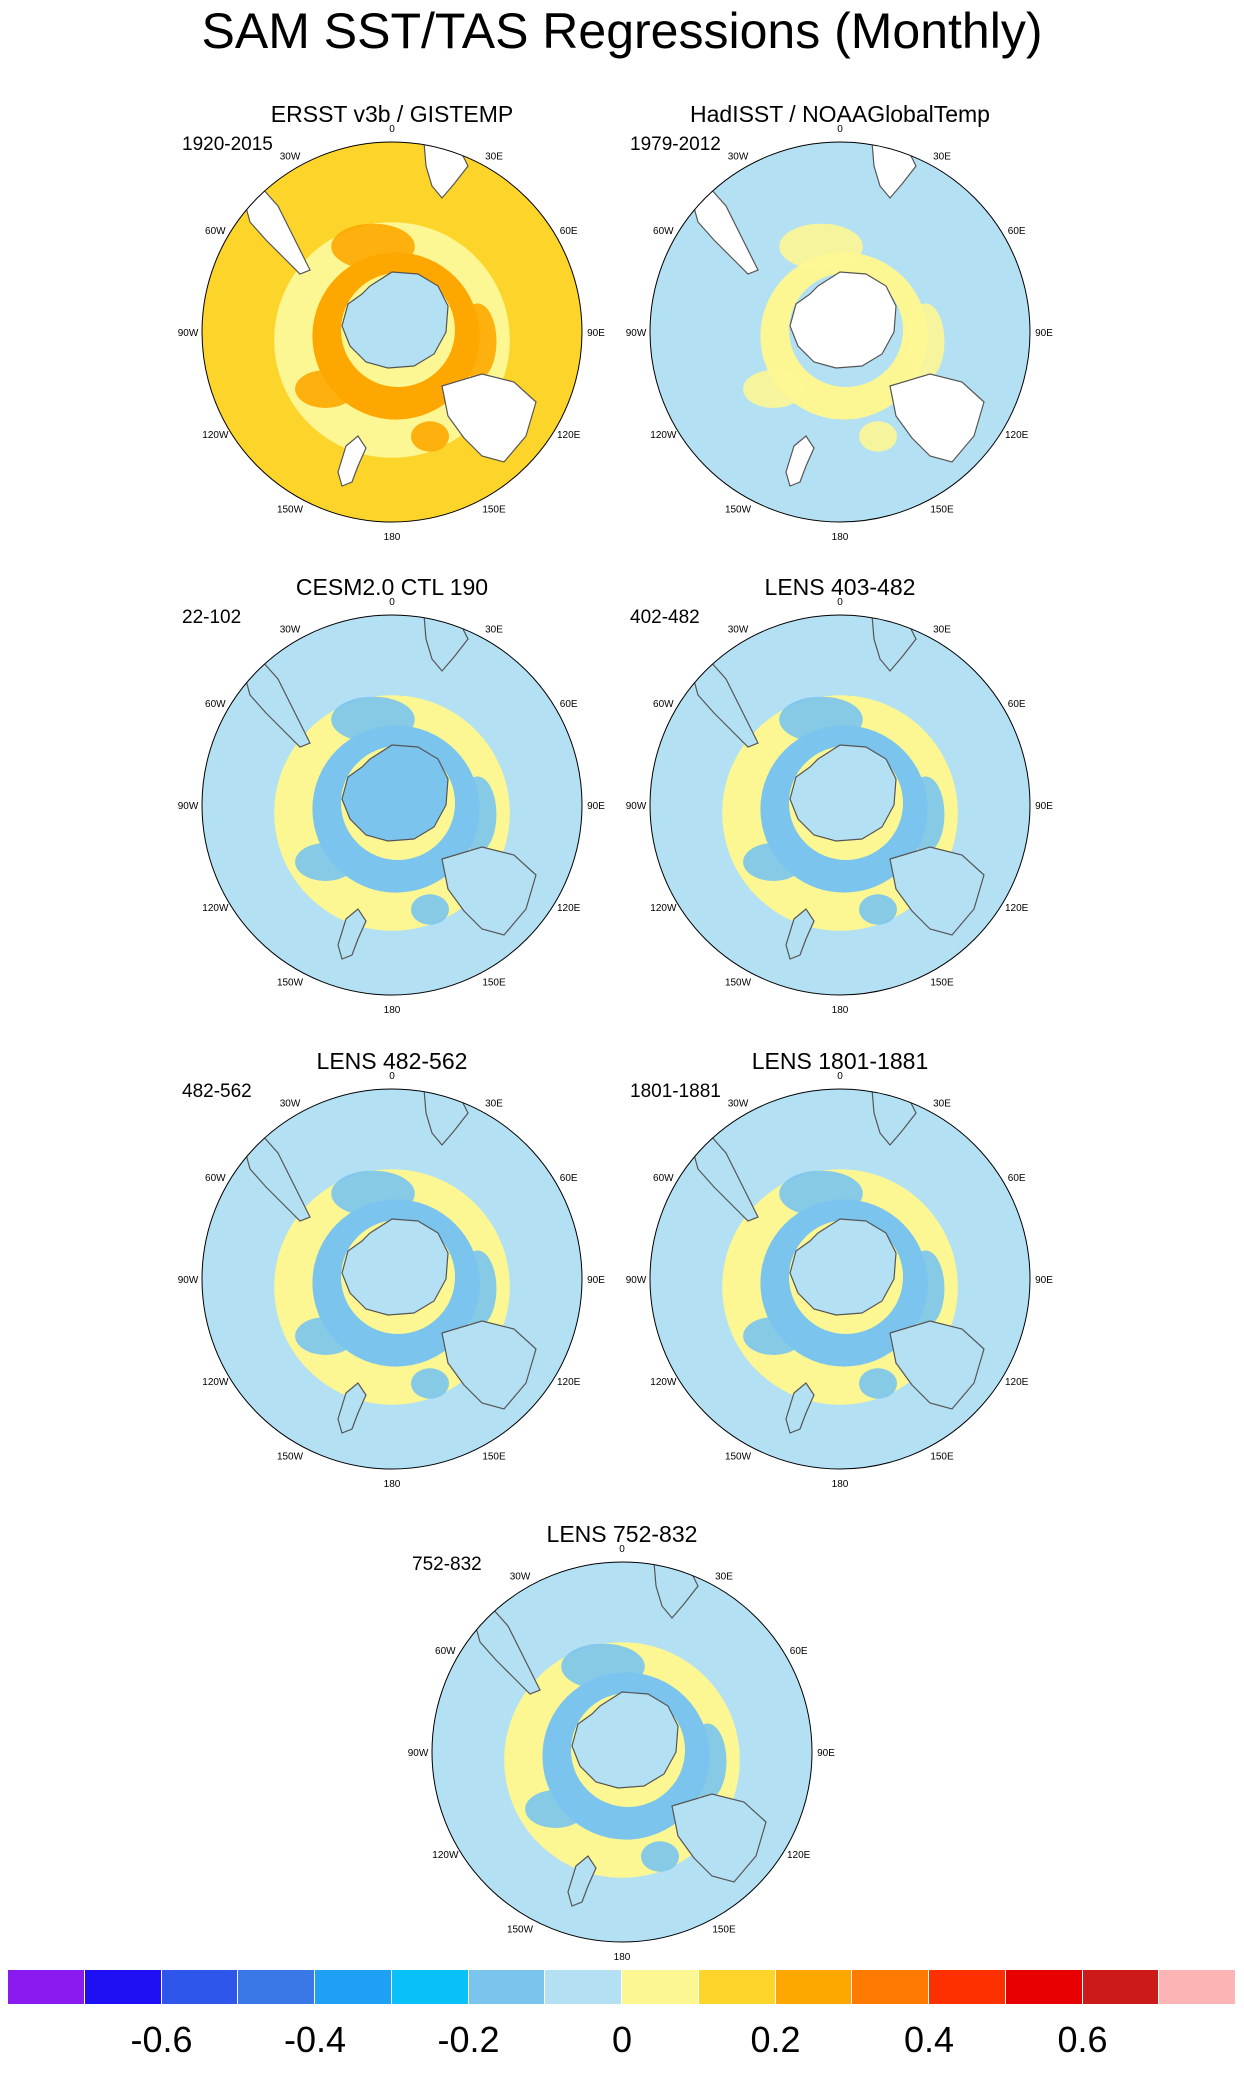 The image size is (1244, 2087). I want to click on panel-title: LENS 403-482, so click(840, 587).